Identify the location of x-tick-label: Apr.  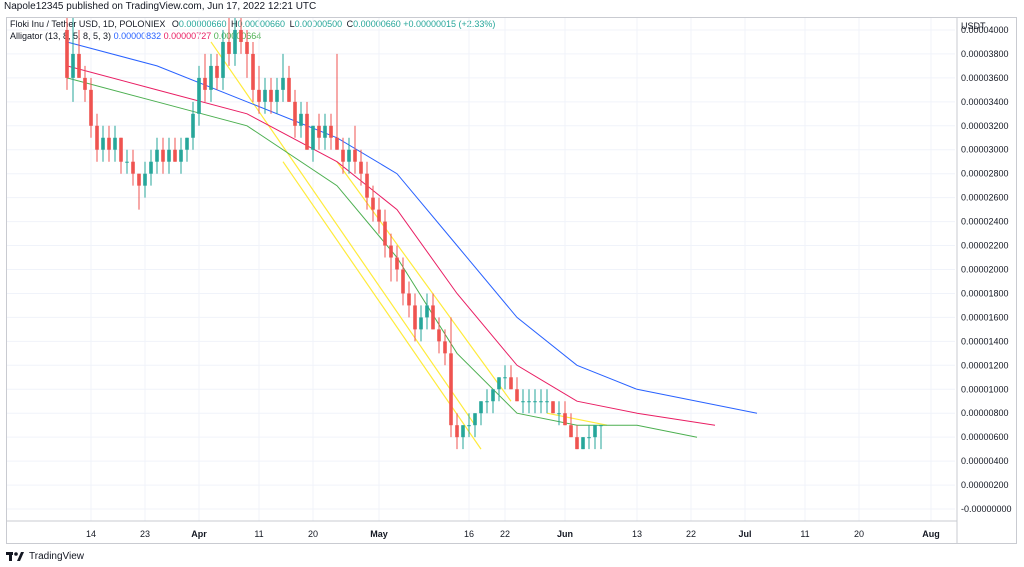
(199, 534).